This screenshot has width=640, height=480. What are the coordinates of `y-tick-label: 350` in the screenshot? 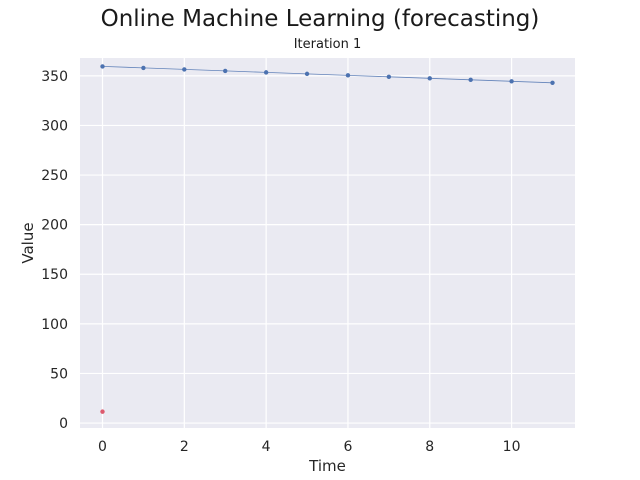 It's located at (54, 77).